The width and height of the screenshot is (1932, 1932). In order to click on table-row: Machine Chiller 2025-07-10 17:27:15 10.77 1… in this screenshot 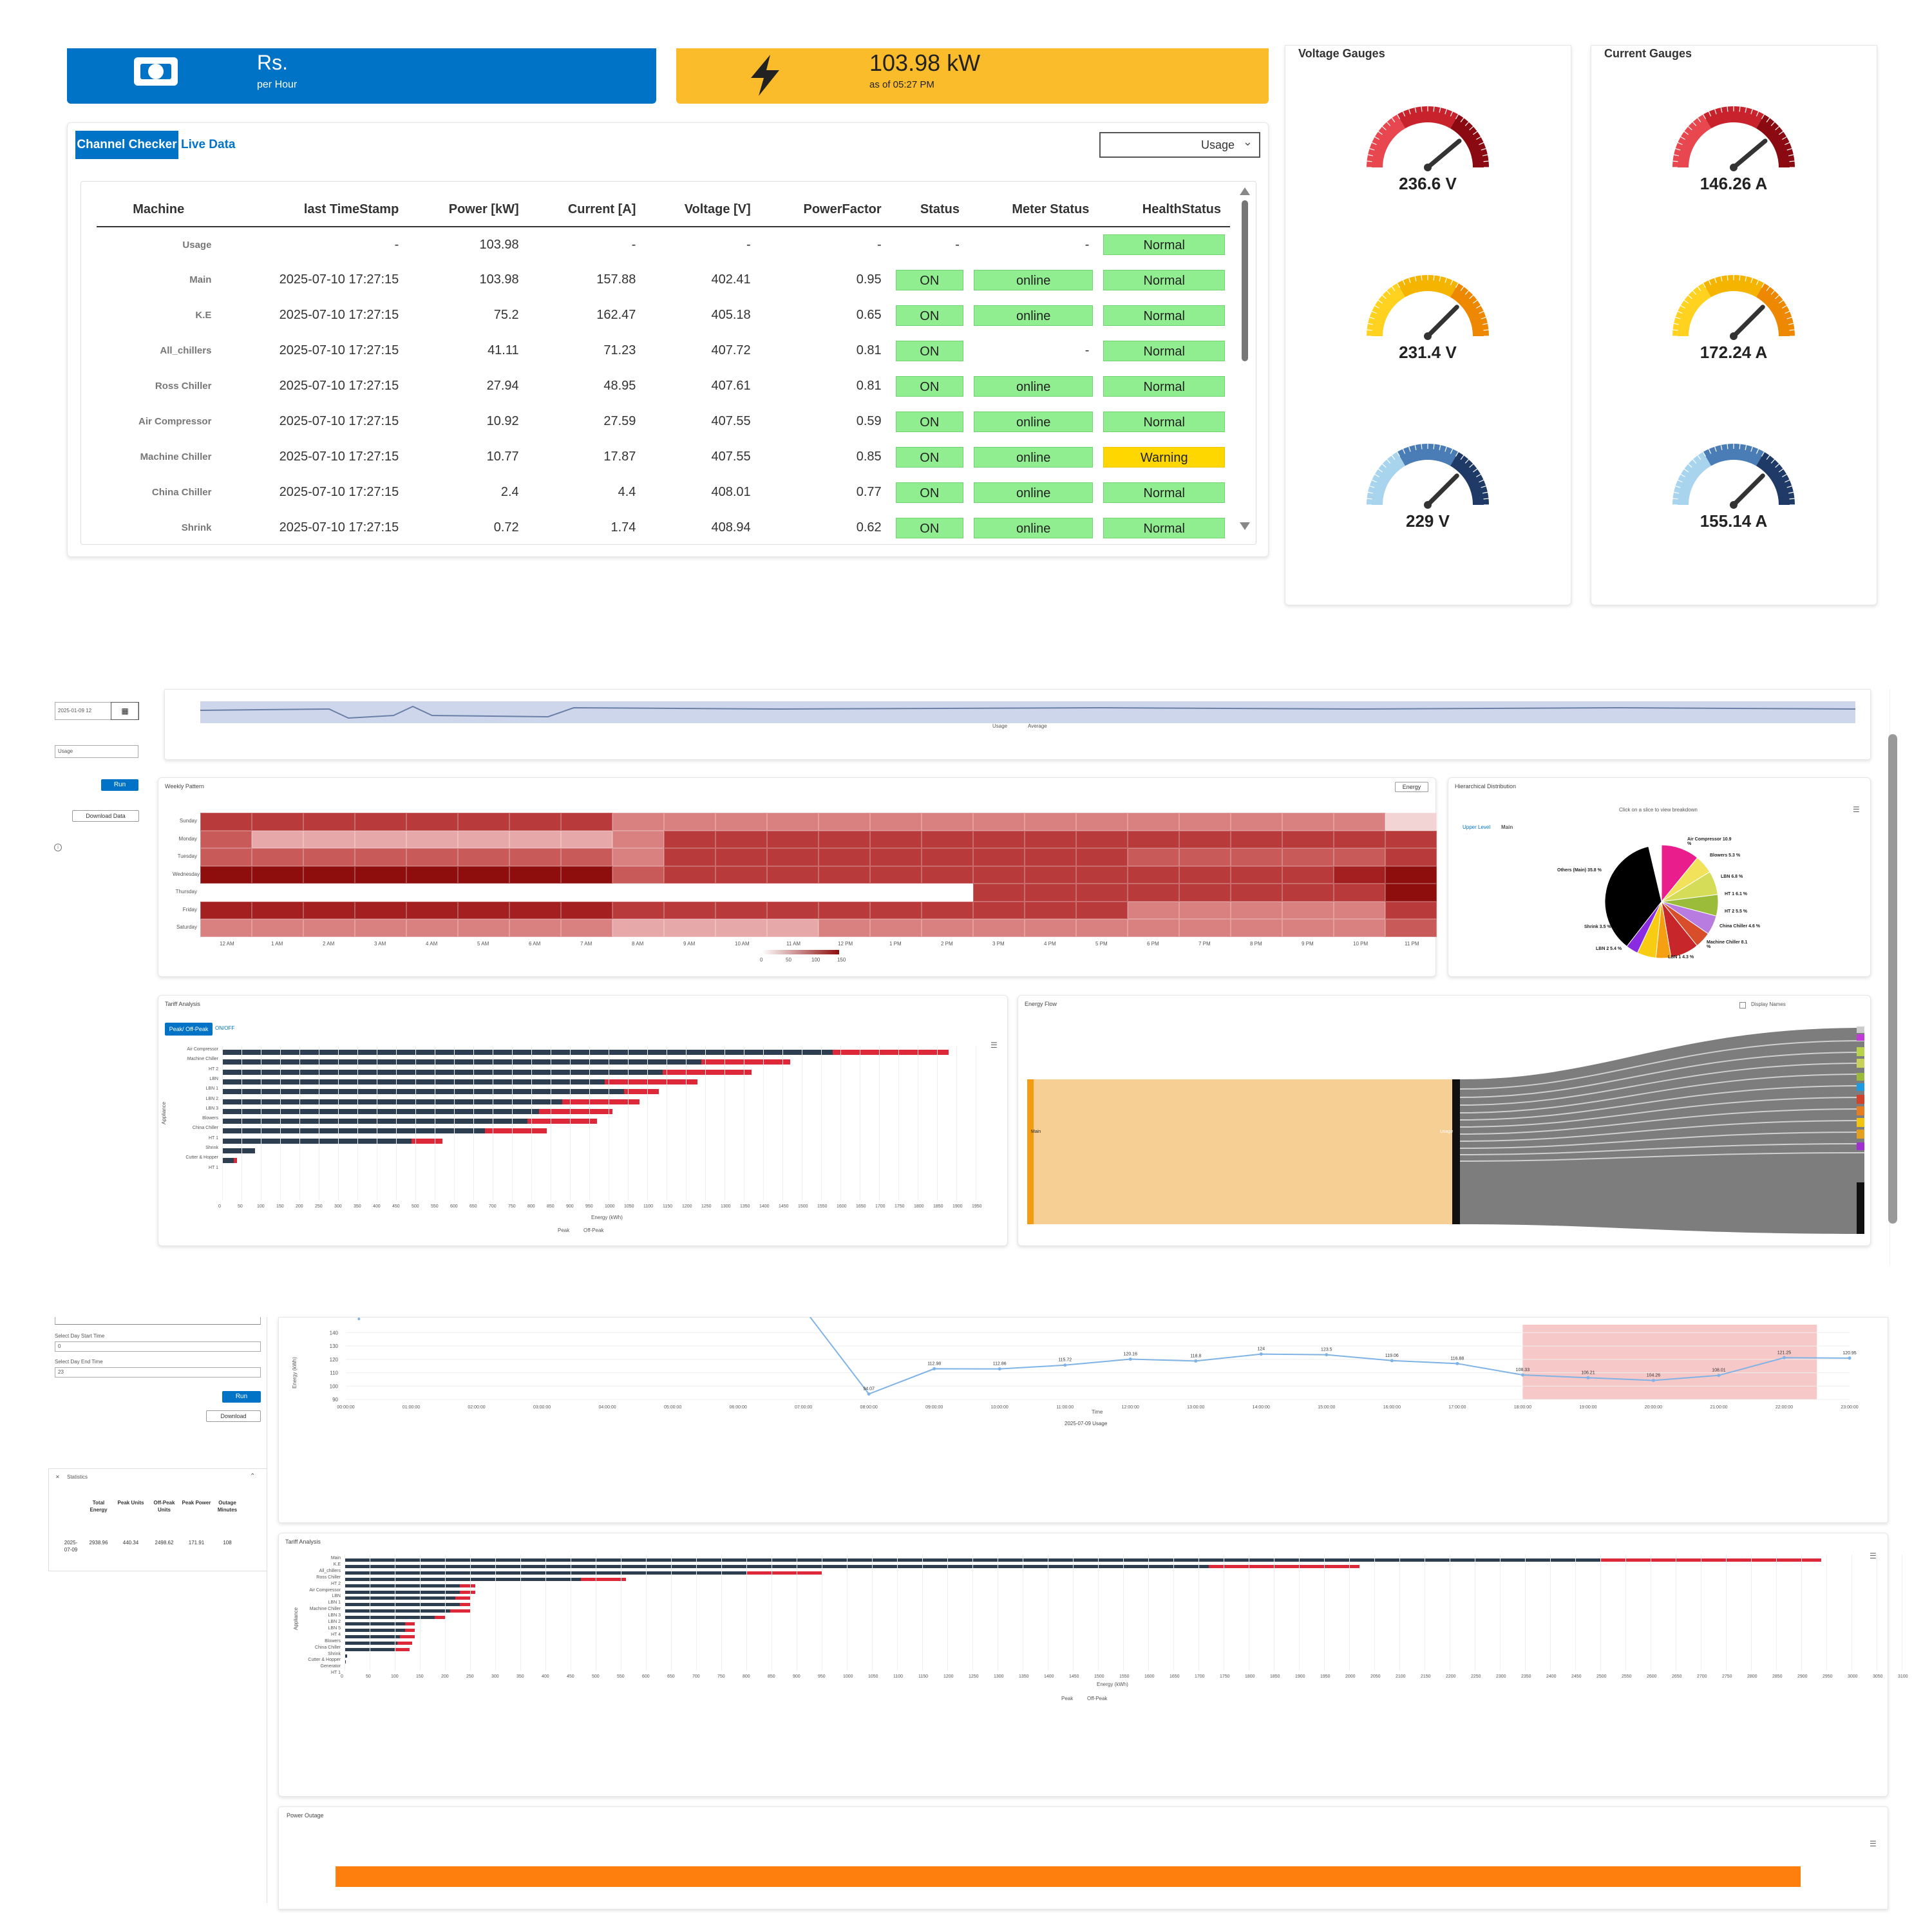, I will do `click(663, 457)`.